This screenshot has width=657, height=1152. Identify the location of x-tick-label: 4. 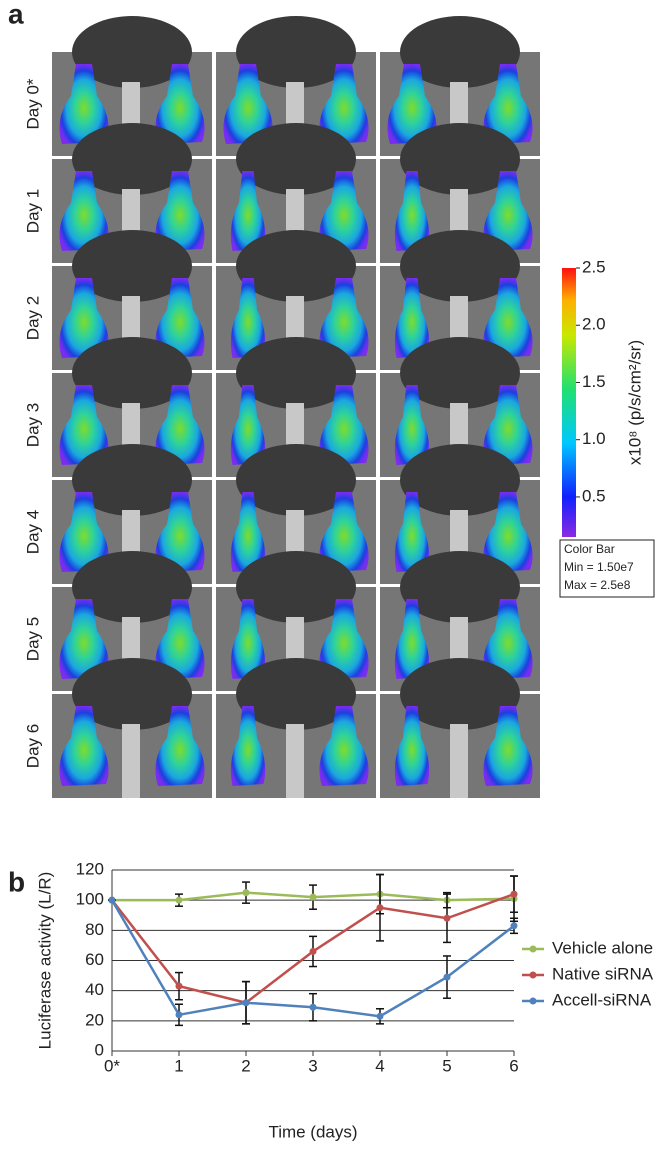
(379, 1065).